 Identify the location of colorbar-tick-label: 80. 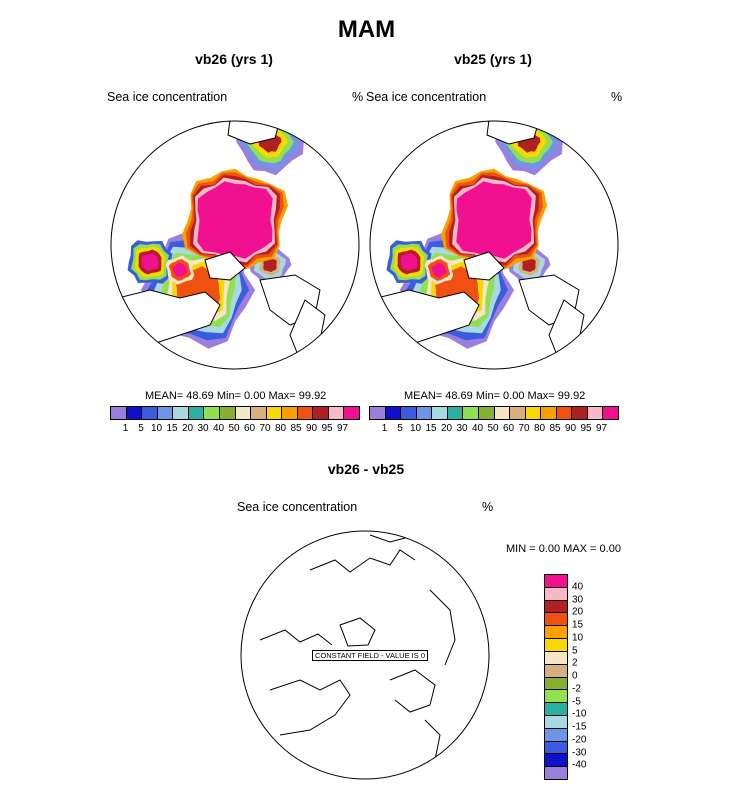
(280, 428).